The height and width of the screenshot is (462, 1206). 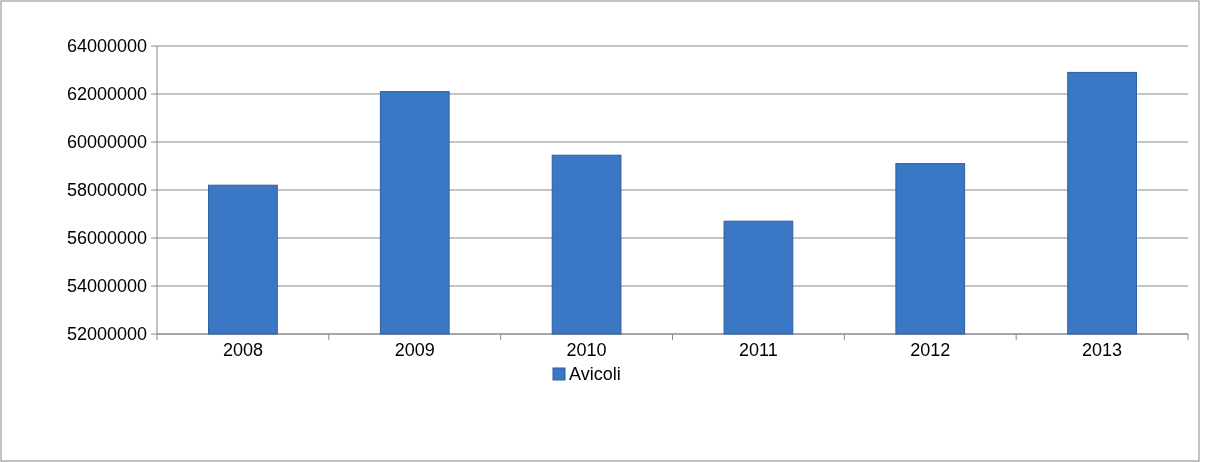 I want to click on legend-label: Avicoli, so click(x=595, y=374).